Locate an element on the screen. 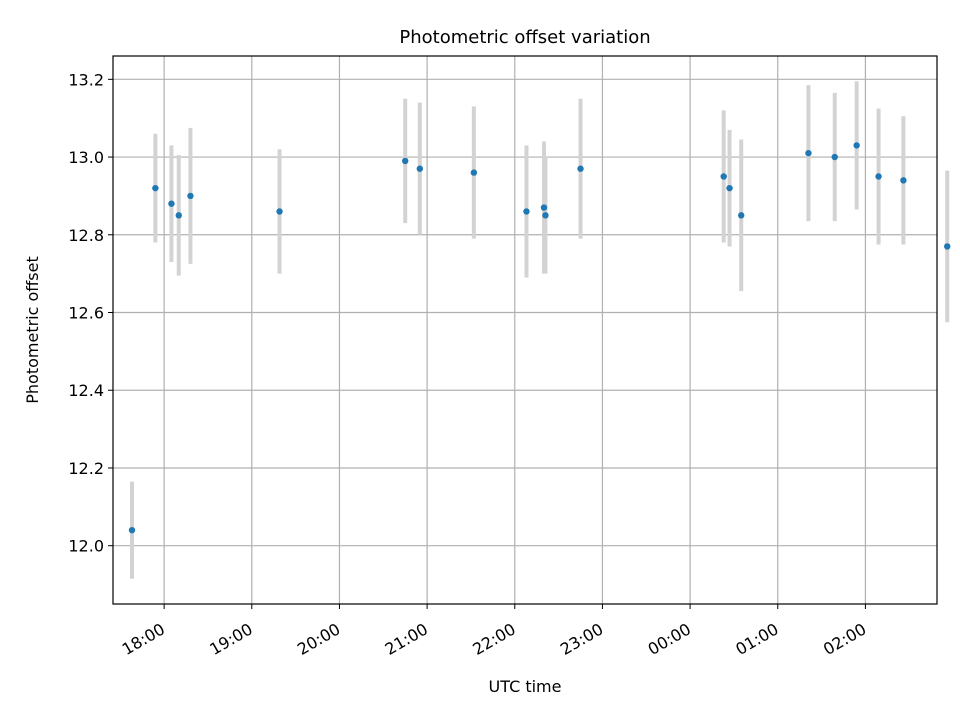 This screenshot has width=960, height=720. y-tick-label: 12.6 is located at coordinates (86, 313).